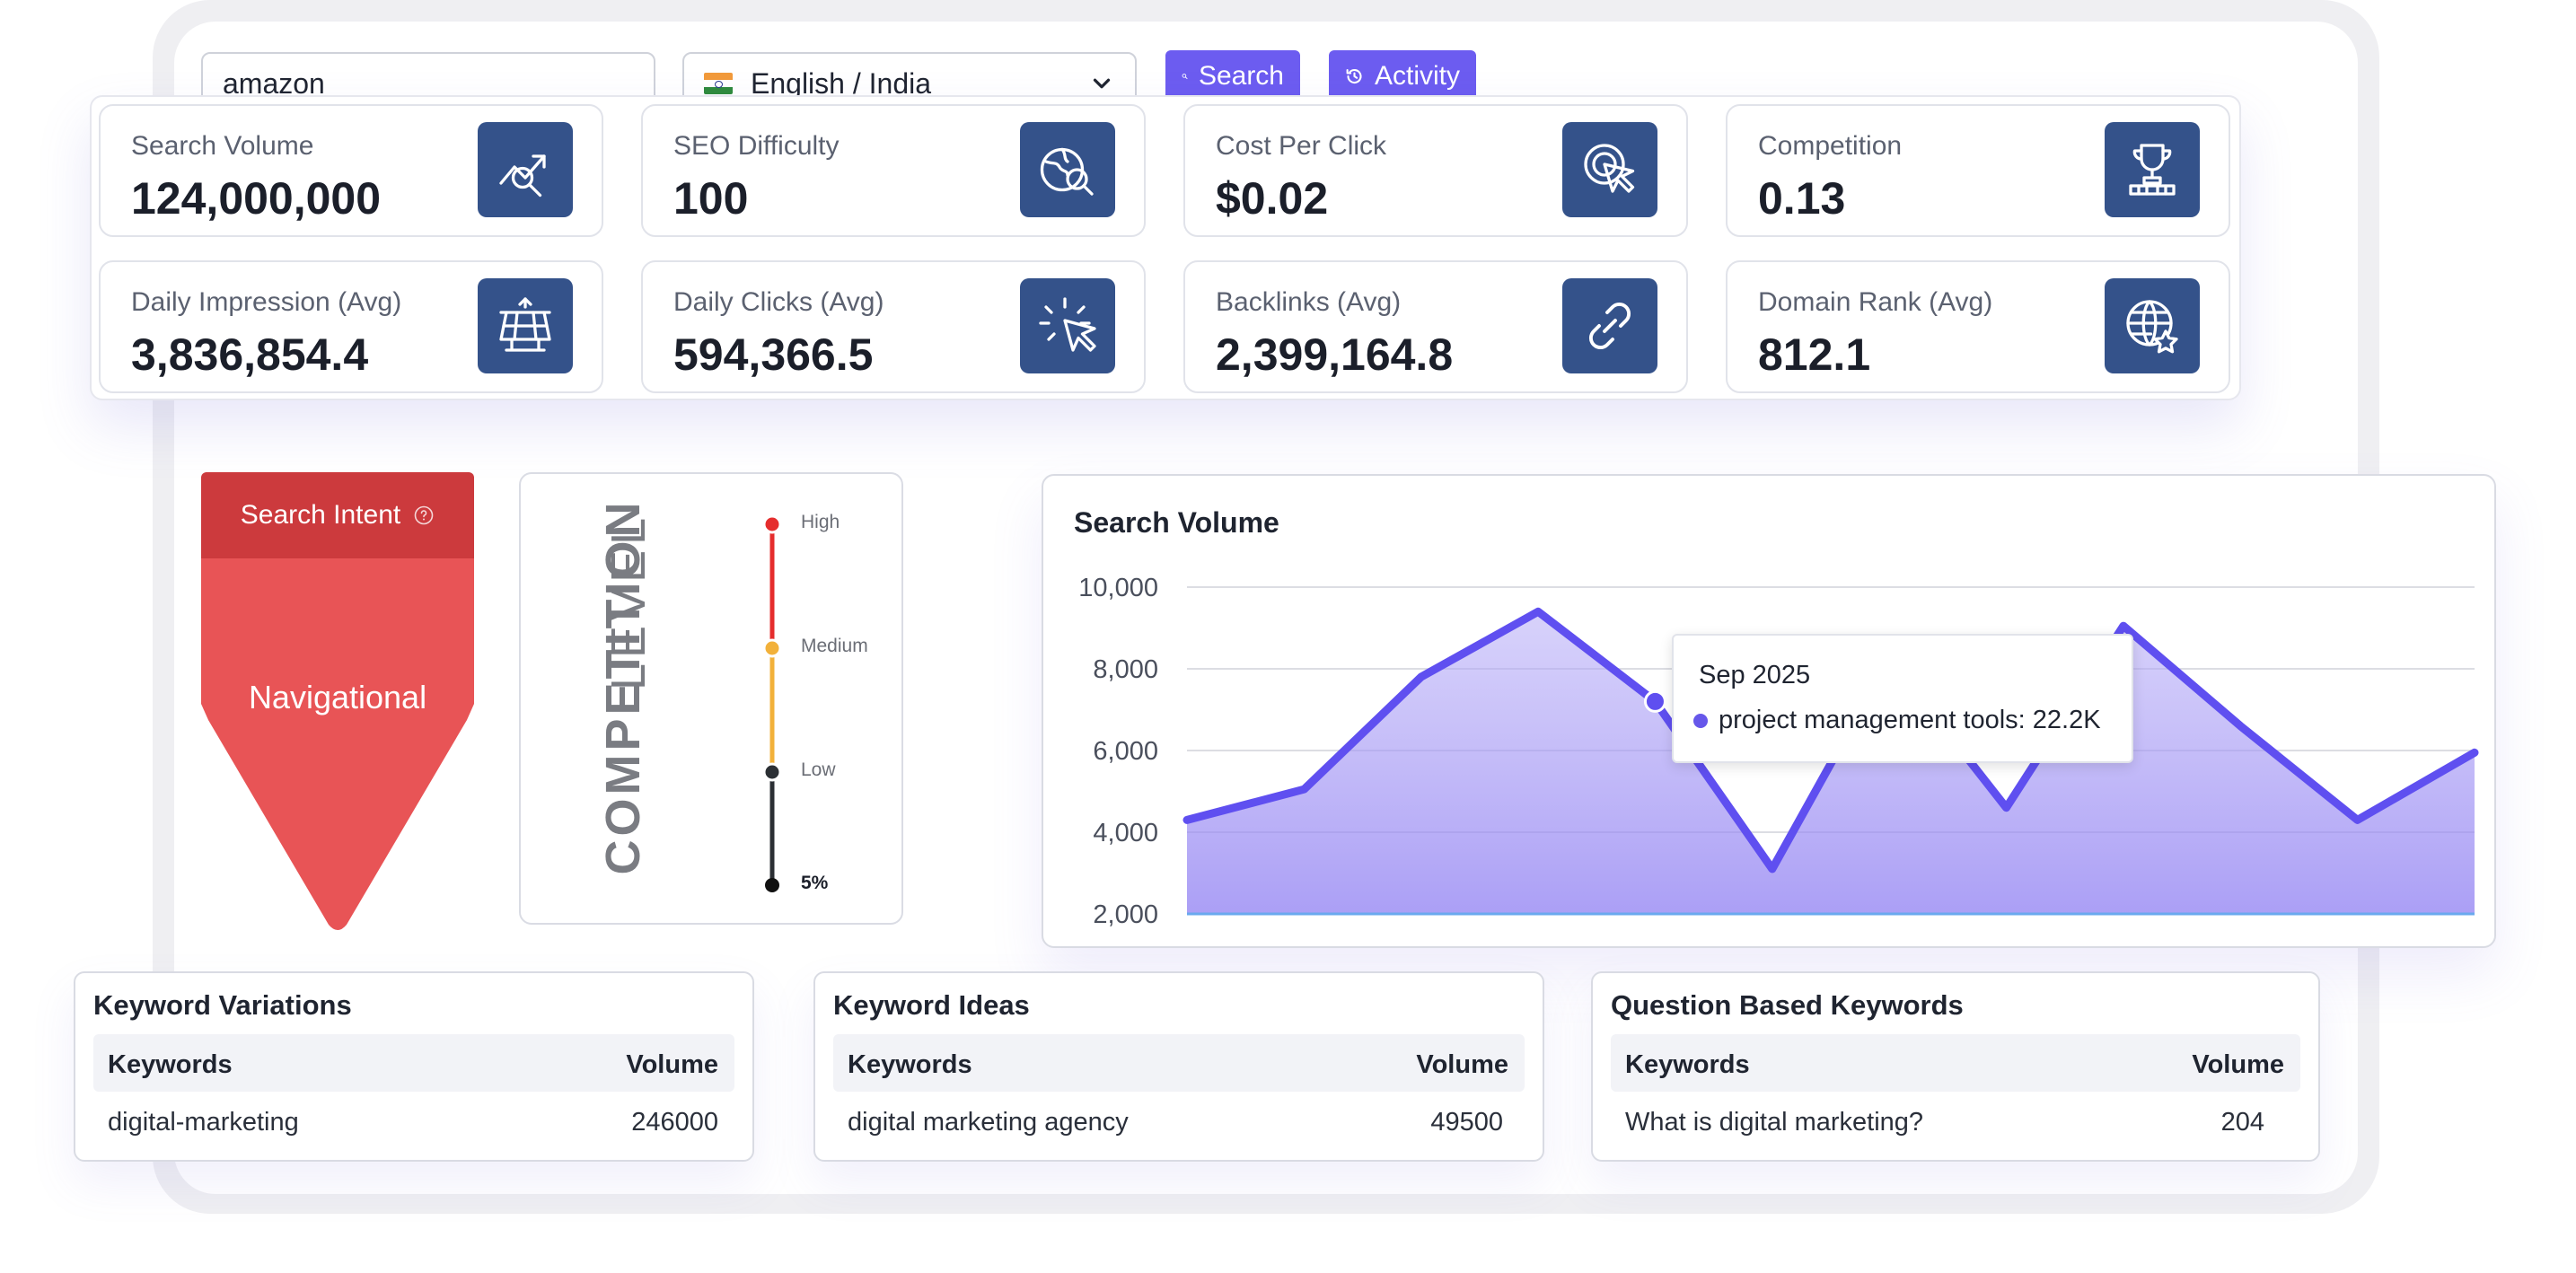 The height and width of the screenshot is (1273, 2576). Describe the element at coordinates (525, 325) in the screenshot. I see `billboard-icon` at that location.